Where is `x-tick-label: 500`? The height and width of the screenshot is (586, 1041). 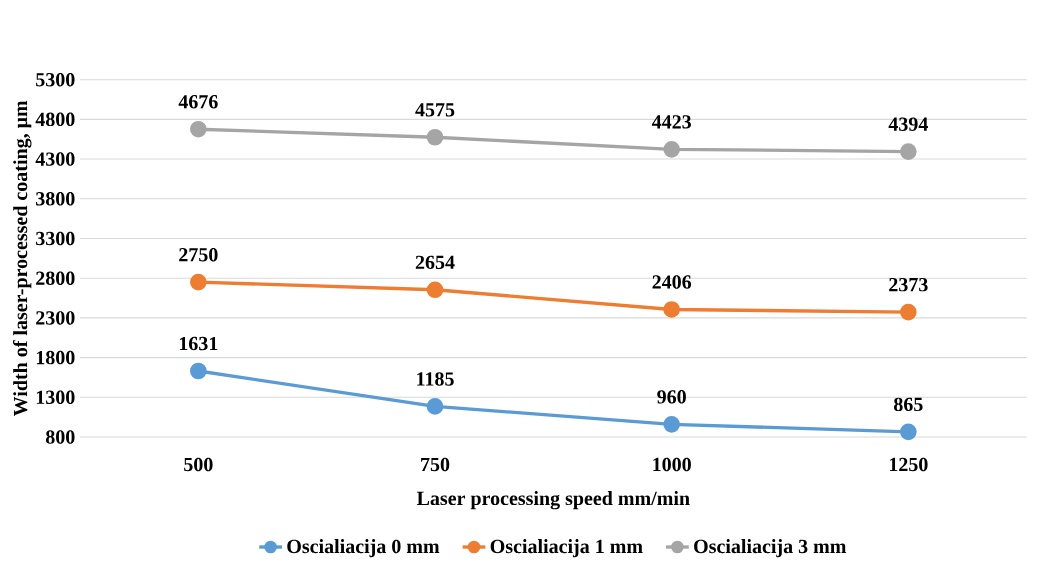 x-tick-label: 500 is located at coordinates (198, 464).